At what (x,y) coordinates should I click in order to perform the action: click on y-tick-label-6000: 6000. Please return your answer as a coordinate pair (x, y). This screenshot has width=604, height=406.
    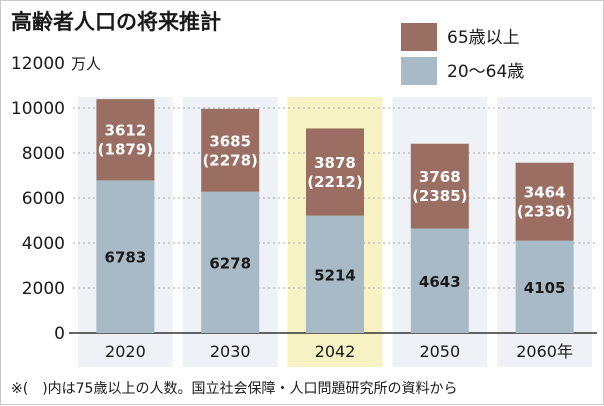
    Looking at the image, I should click on (43, 199).